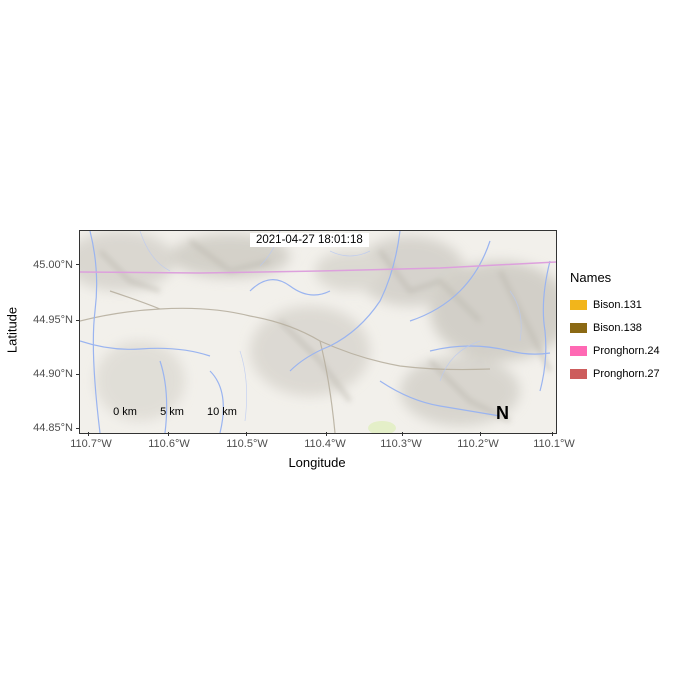 This screenshot has height=700, width=700. Describe the element at coordinates (591, 277) in the screenshot. I see `legend-title: Names` at that location.